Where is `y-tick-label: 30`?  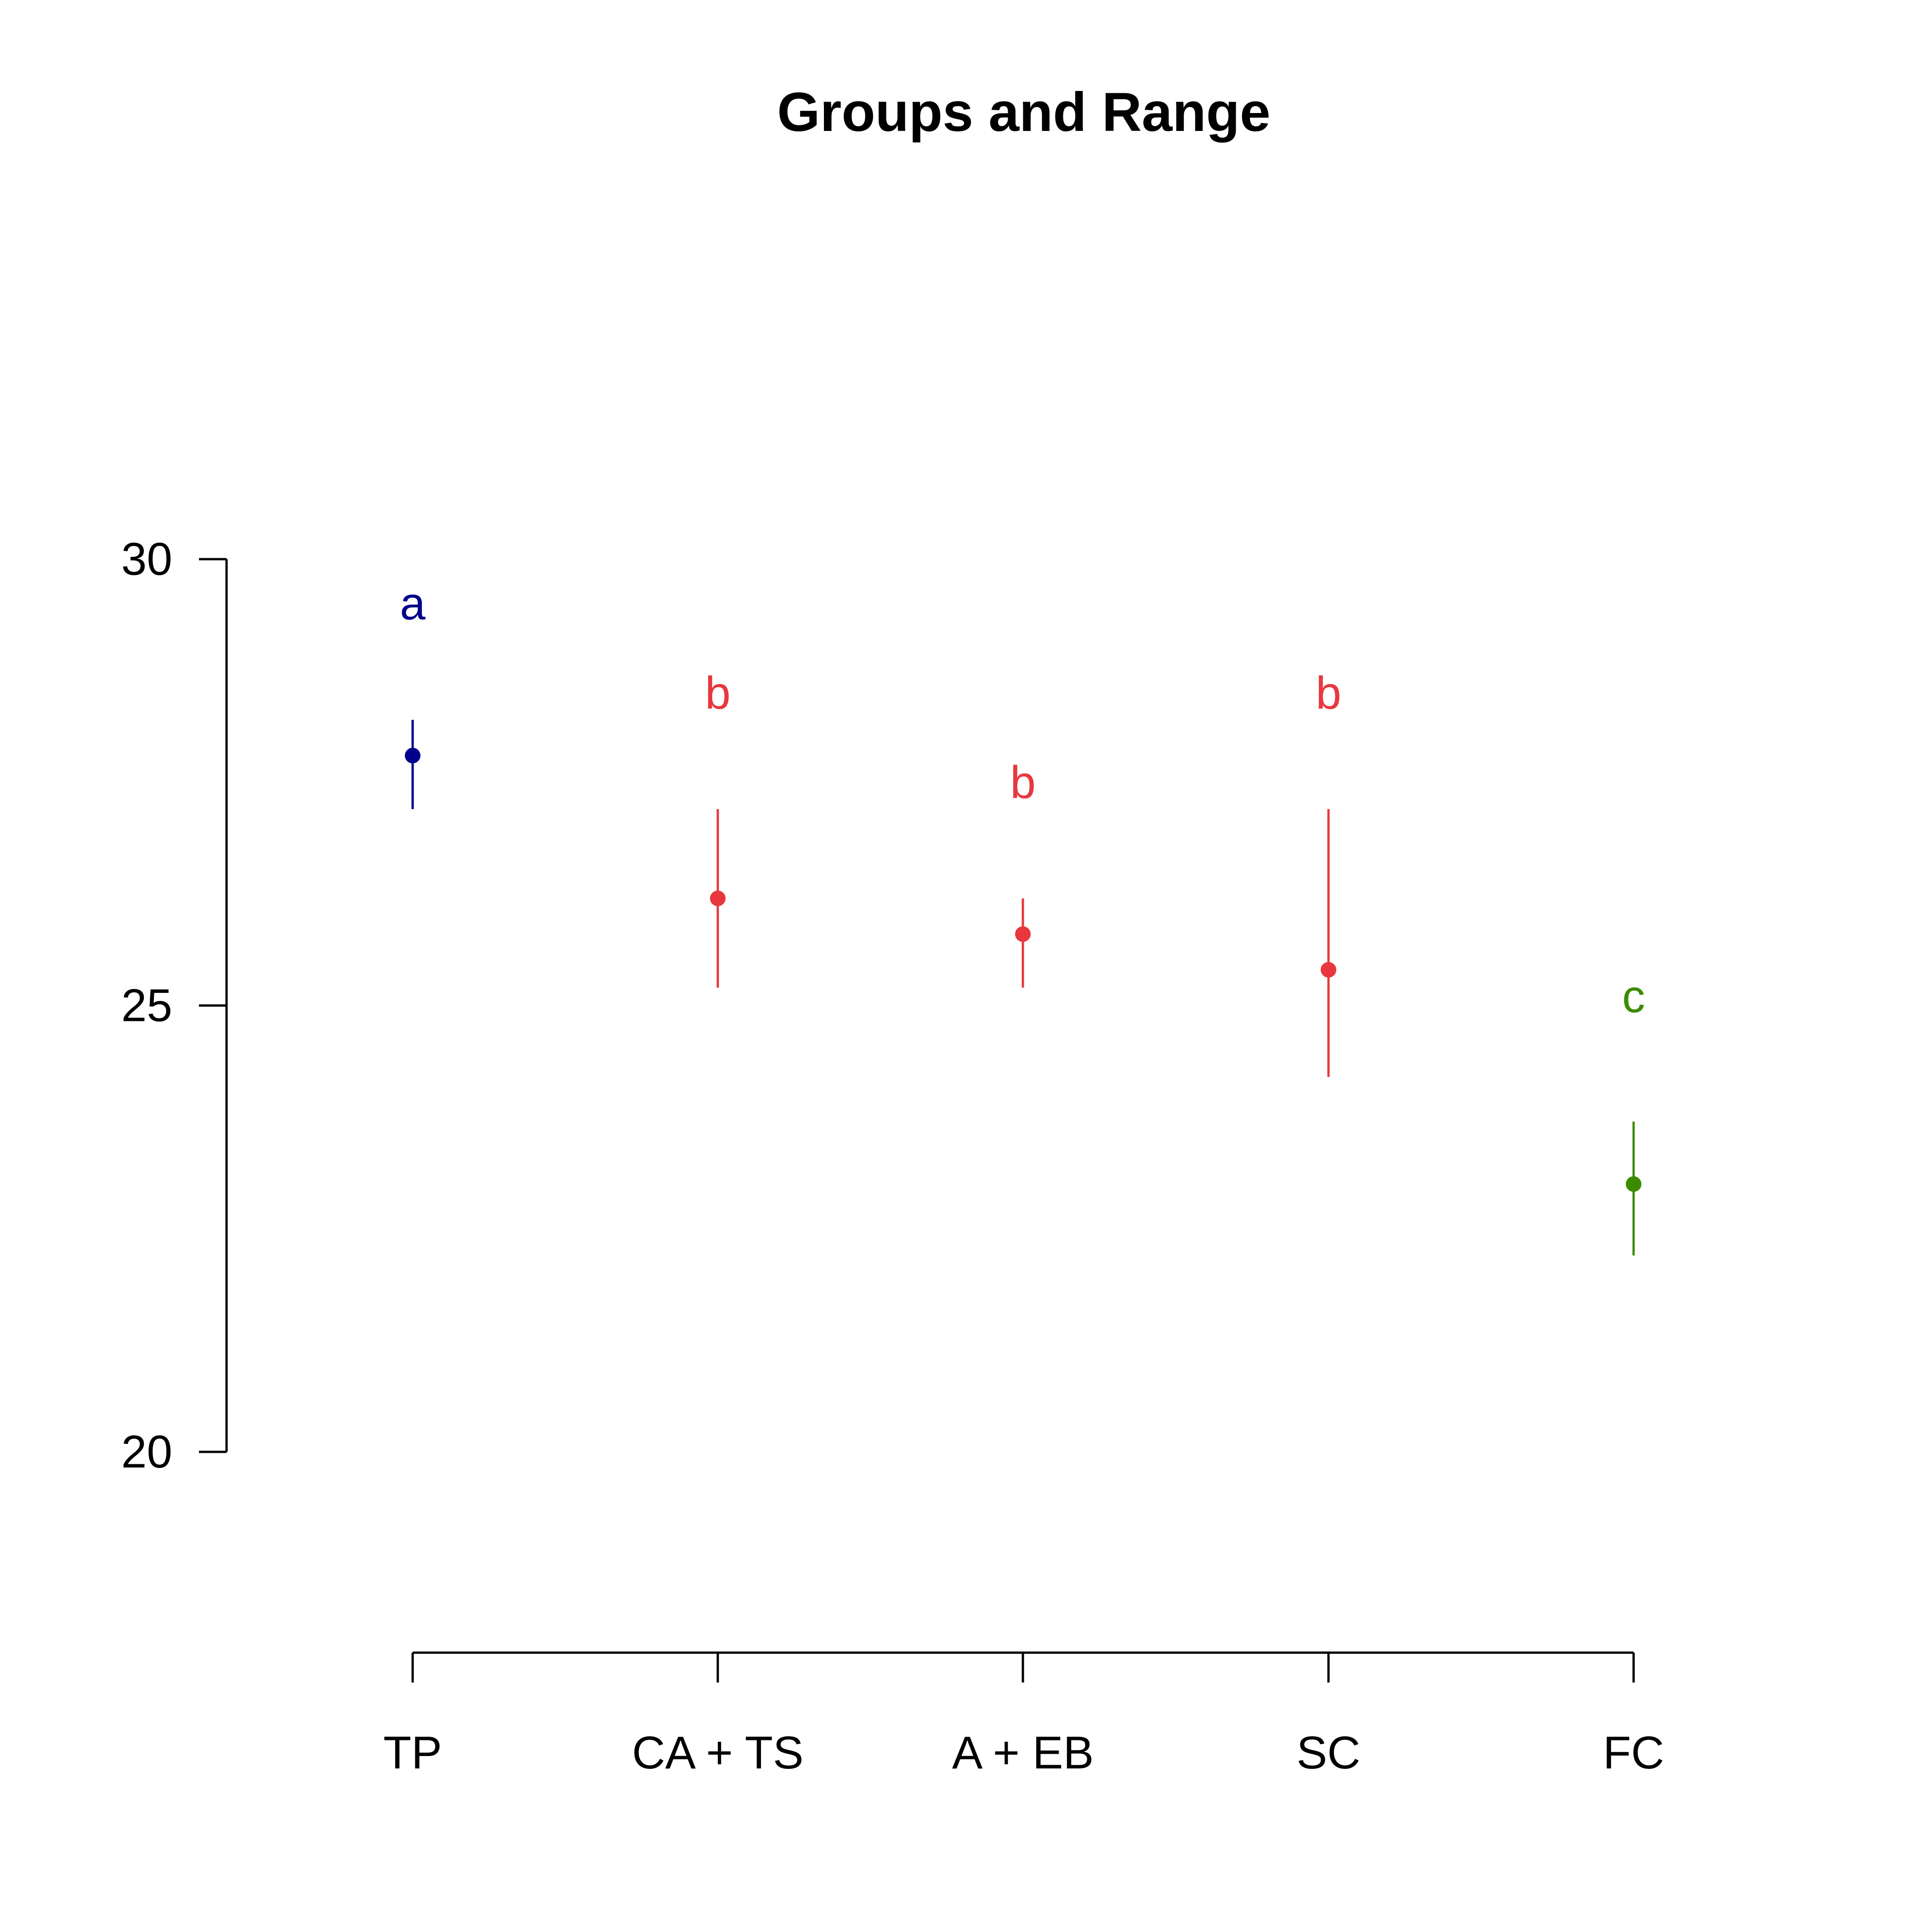
y-tick-label: 30 is located at coordinates (146, 559).